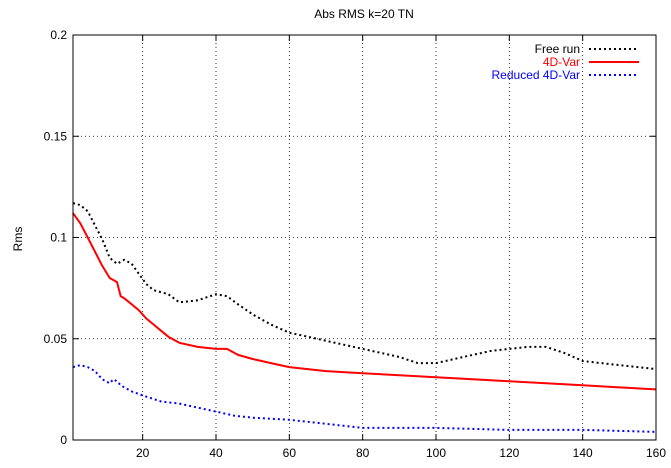 The height and width of the screenshot is (468, 671). What do you see at coordinates (18, 239) in the screenshot?
I see `y-axis-label: Rms` at bounding box center [18, 239].